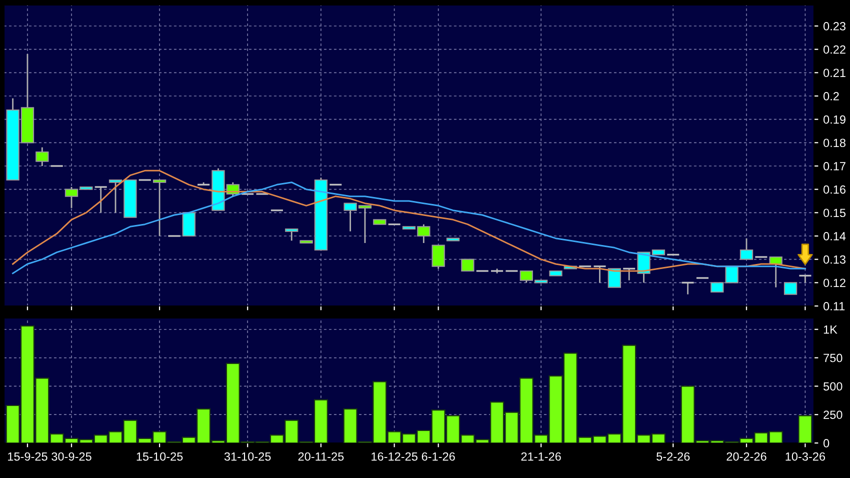 The image size is (850, 478). I want to click on y-tick-label: 0.19, so click(834, 119).